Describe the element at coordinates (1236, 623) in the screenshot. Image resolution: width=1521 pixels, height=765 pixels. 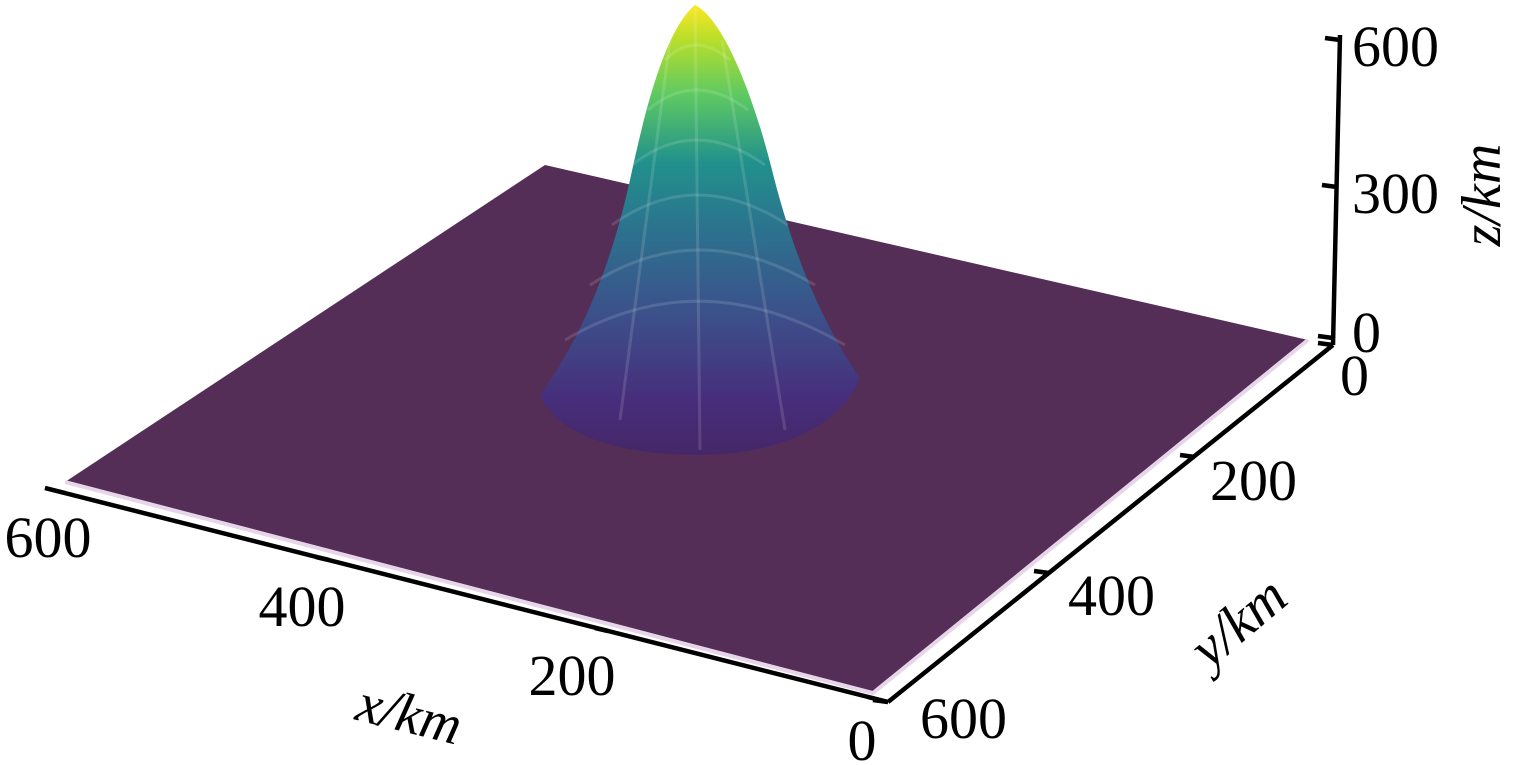
I see `y-axis-label: y/km` at that location.